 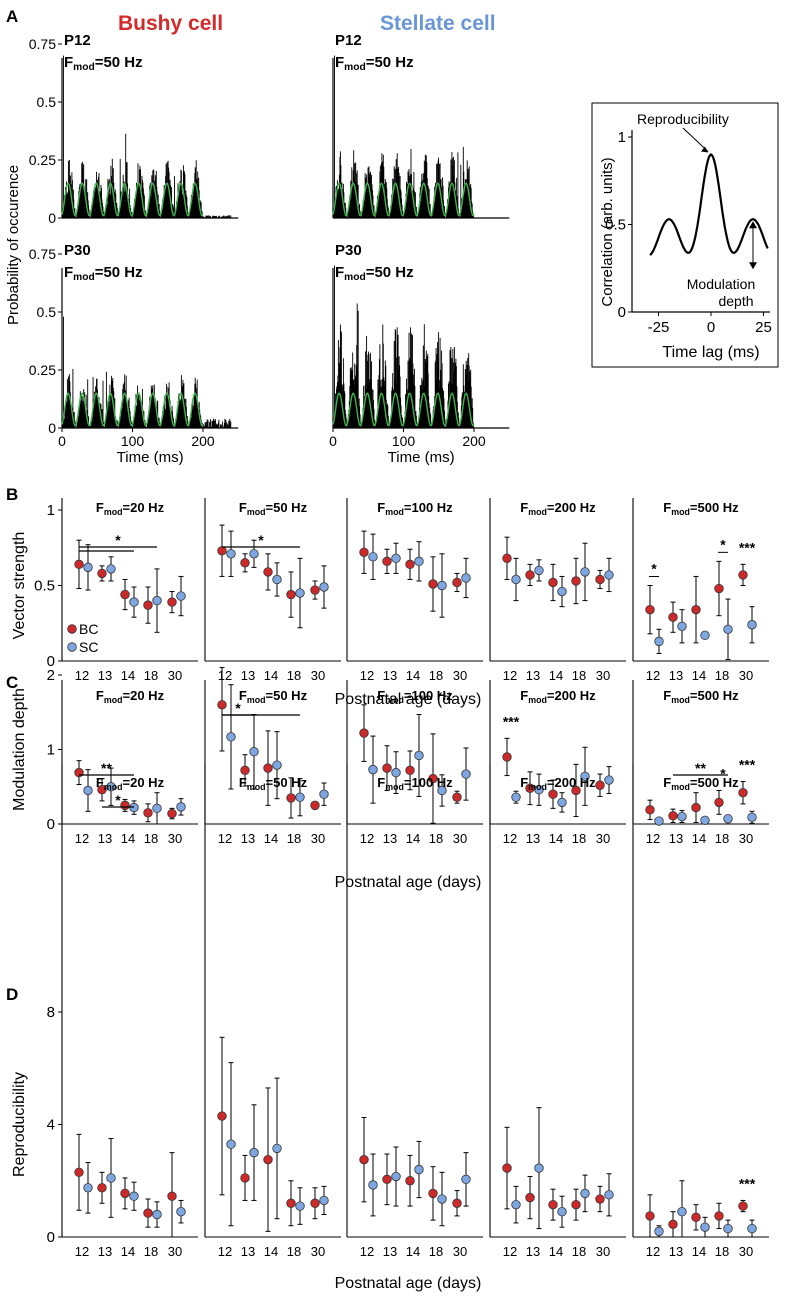 I want to click on subplot-3: Fmod=200 Hz 12 13 14 18 30, so click(x=557, y=590).